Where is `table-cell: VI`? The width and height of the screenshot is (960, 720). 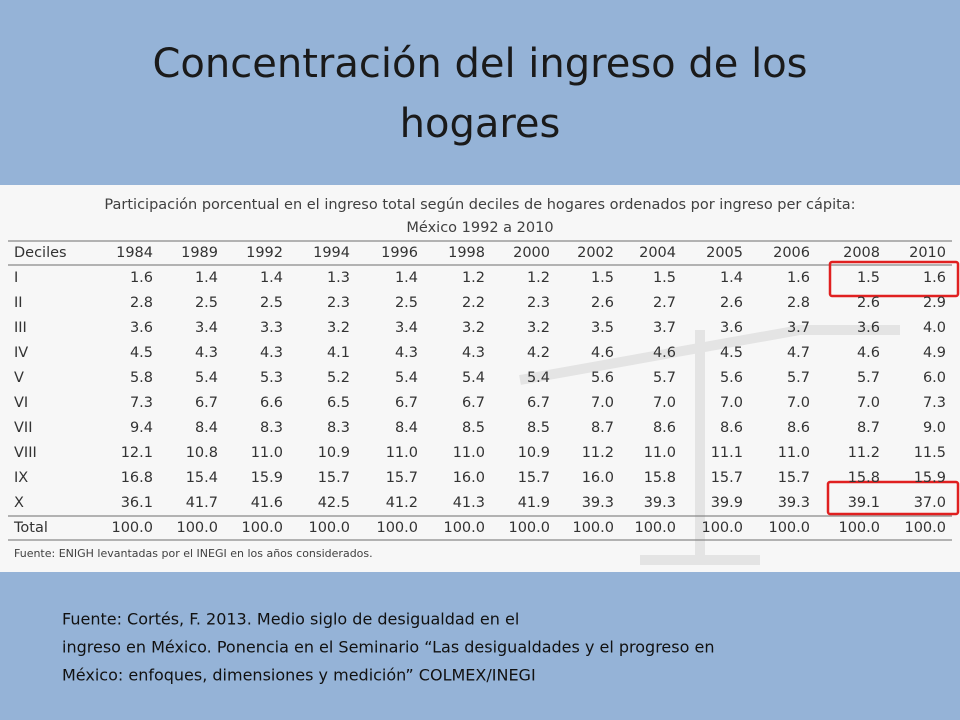
table-cell: VI is located at coordinates (21, 403).